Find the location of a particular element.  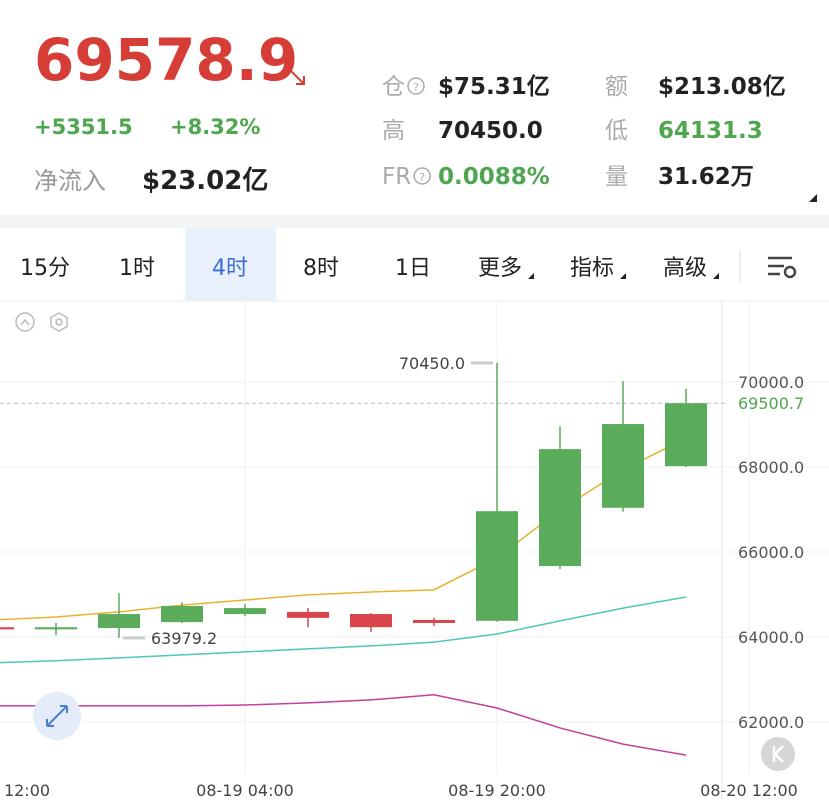

stat-label: 额 is located at coordinates (616, 87).